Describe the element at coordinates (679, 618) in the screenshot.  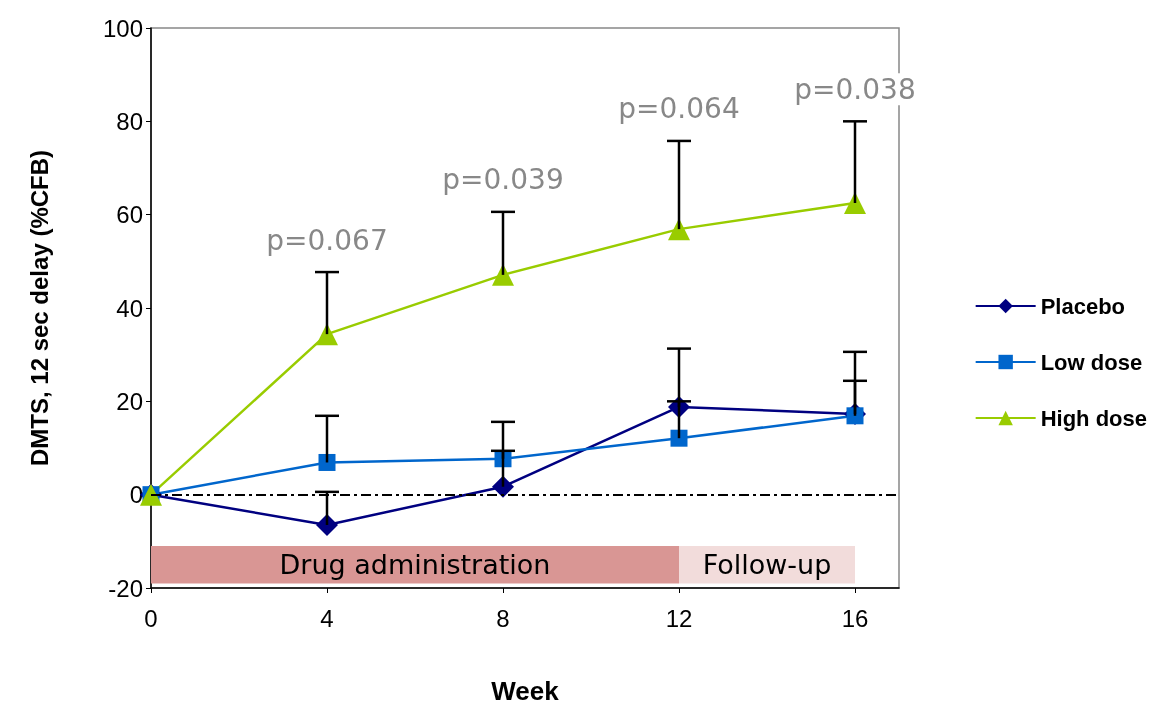
I see `x-tick-label: 12` at that location.